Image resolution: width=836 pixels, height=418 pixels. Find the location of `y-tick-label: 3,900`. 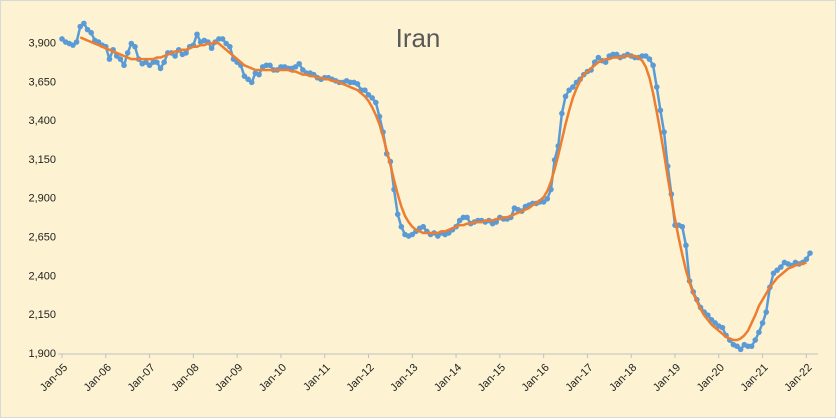

y-tick-label: 3,900 is located at coordinates (42, 43).